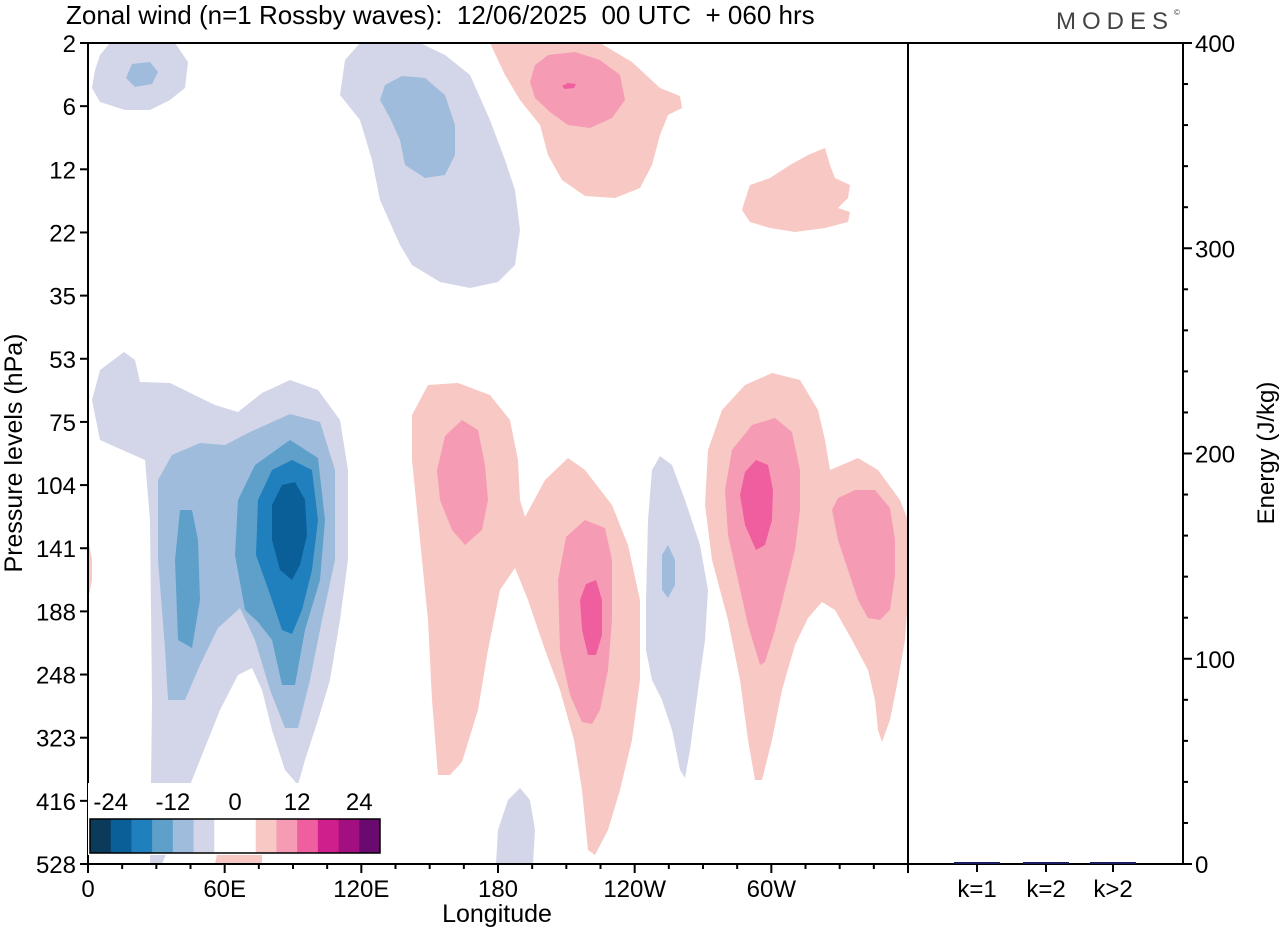  I want to click on y-tick-label: 22, so click(62, 233).